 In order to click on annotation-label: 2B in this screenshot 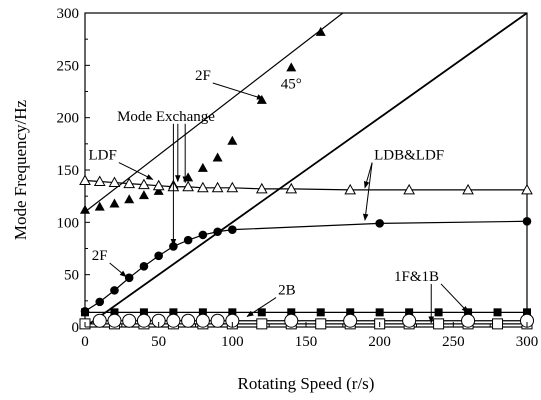, I will do `click(287, 291)`.